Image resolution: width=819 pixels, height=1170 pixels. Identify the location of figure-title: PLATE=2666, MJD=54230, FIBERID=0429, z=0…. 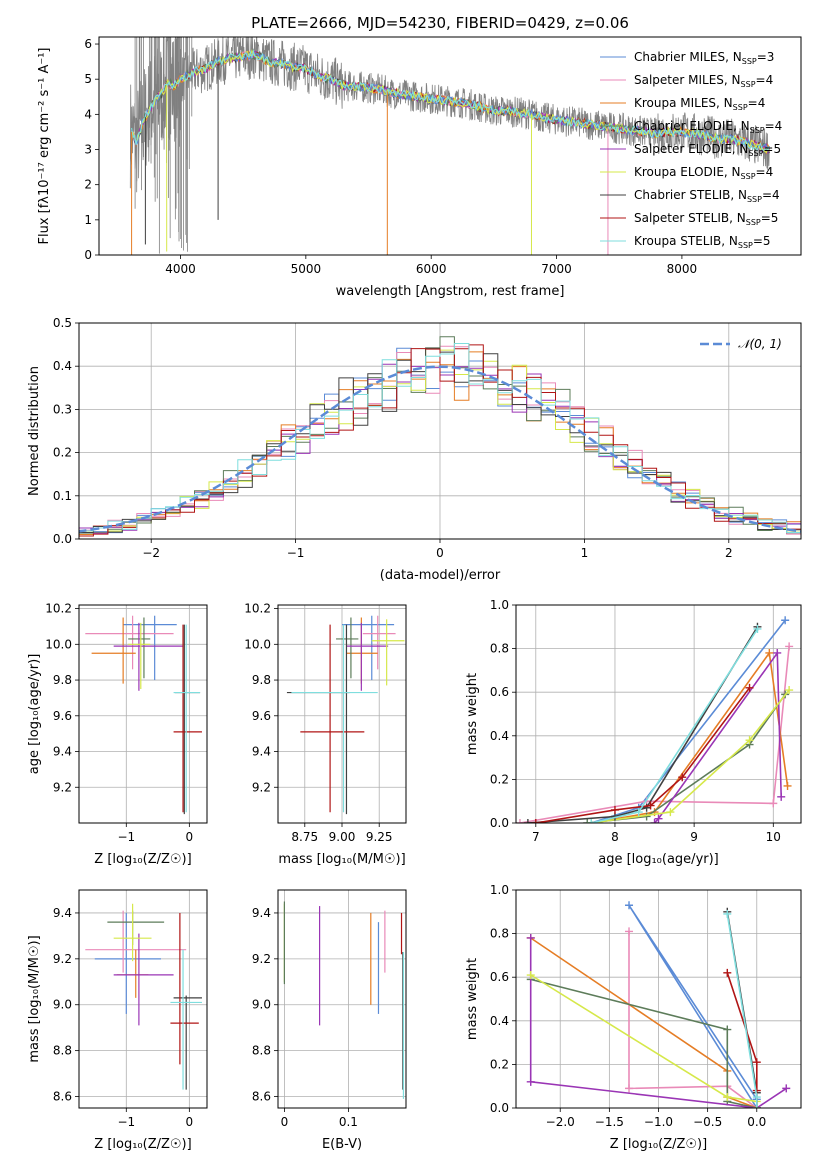
(440, 23).